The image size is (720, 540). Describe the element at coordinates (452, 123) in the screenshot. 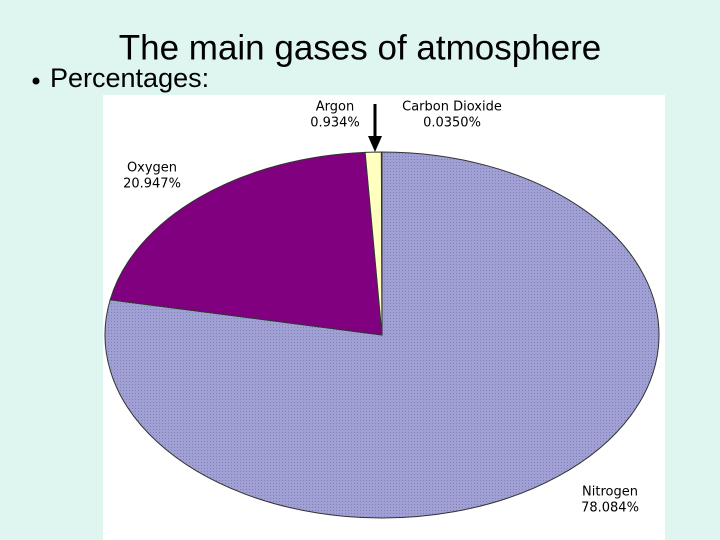

I see `slice-value-label: 0.0350%` at that location.